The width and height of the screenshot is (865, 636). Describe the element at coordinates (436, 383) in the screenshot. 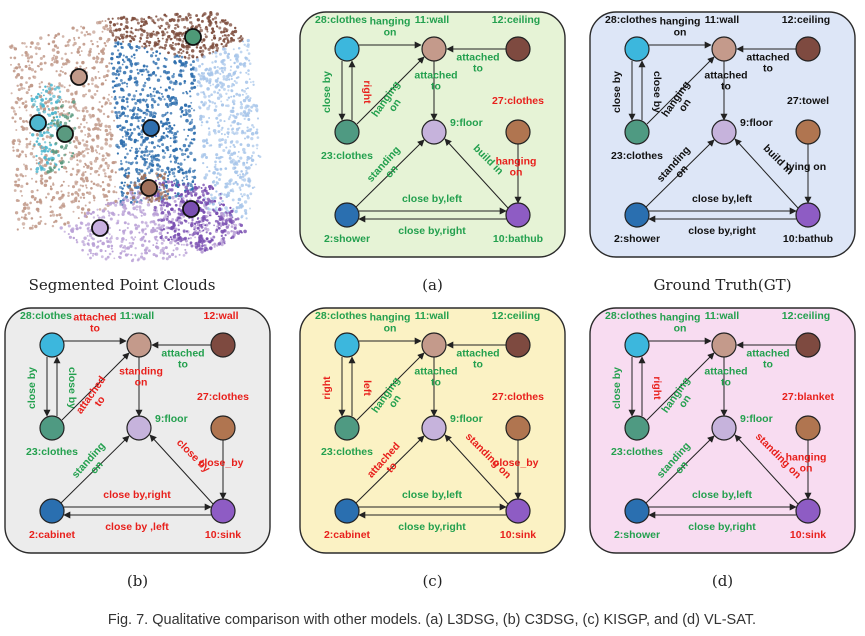

I see `edge-label-line: to` at that location.